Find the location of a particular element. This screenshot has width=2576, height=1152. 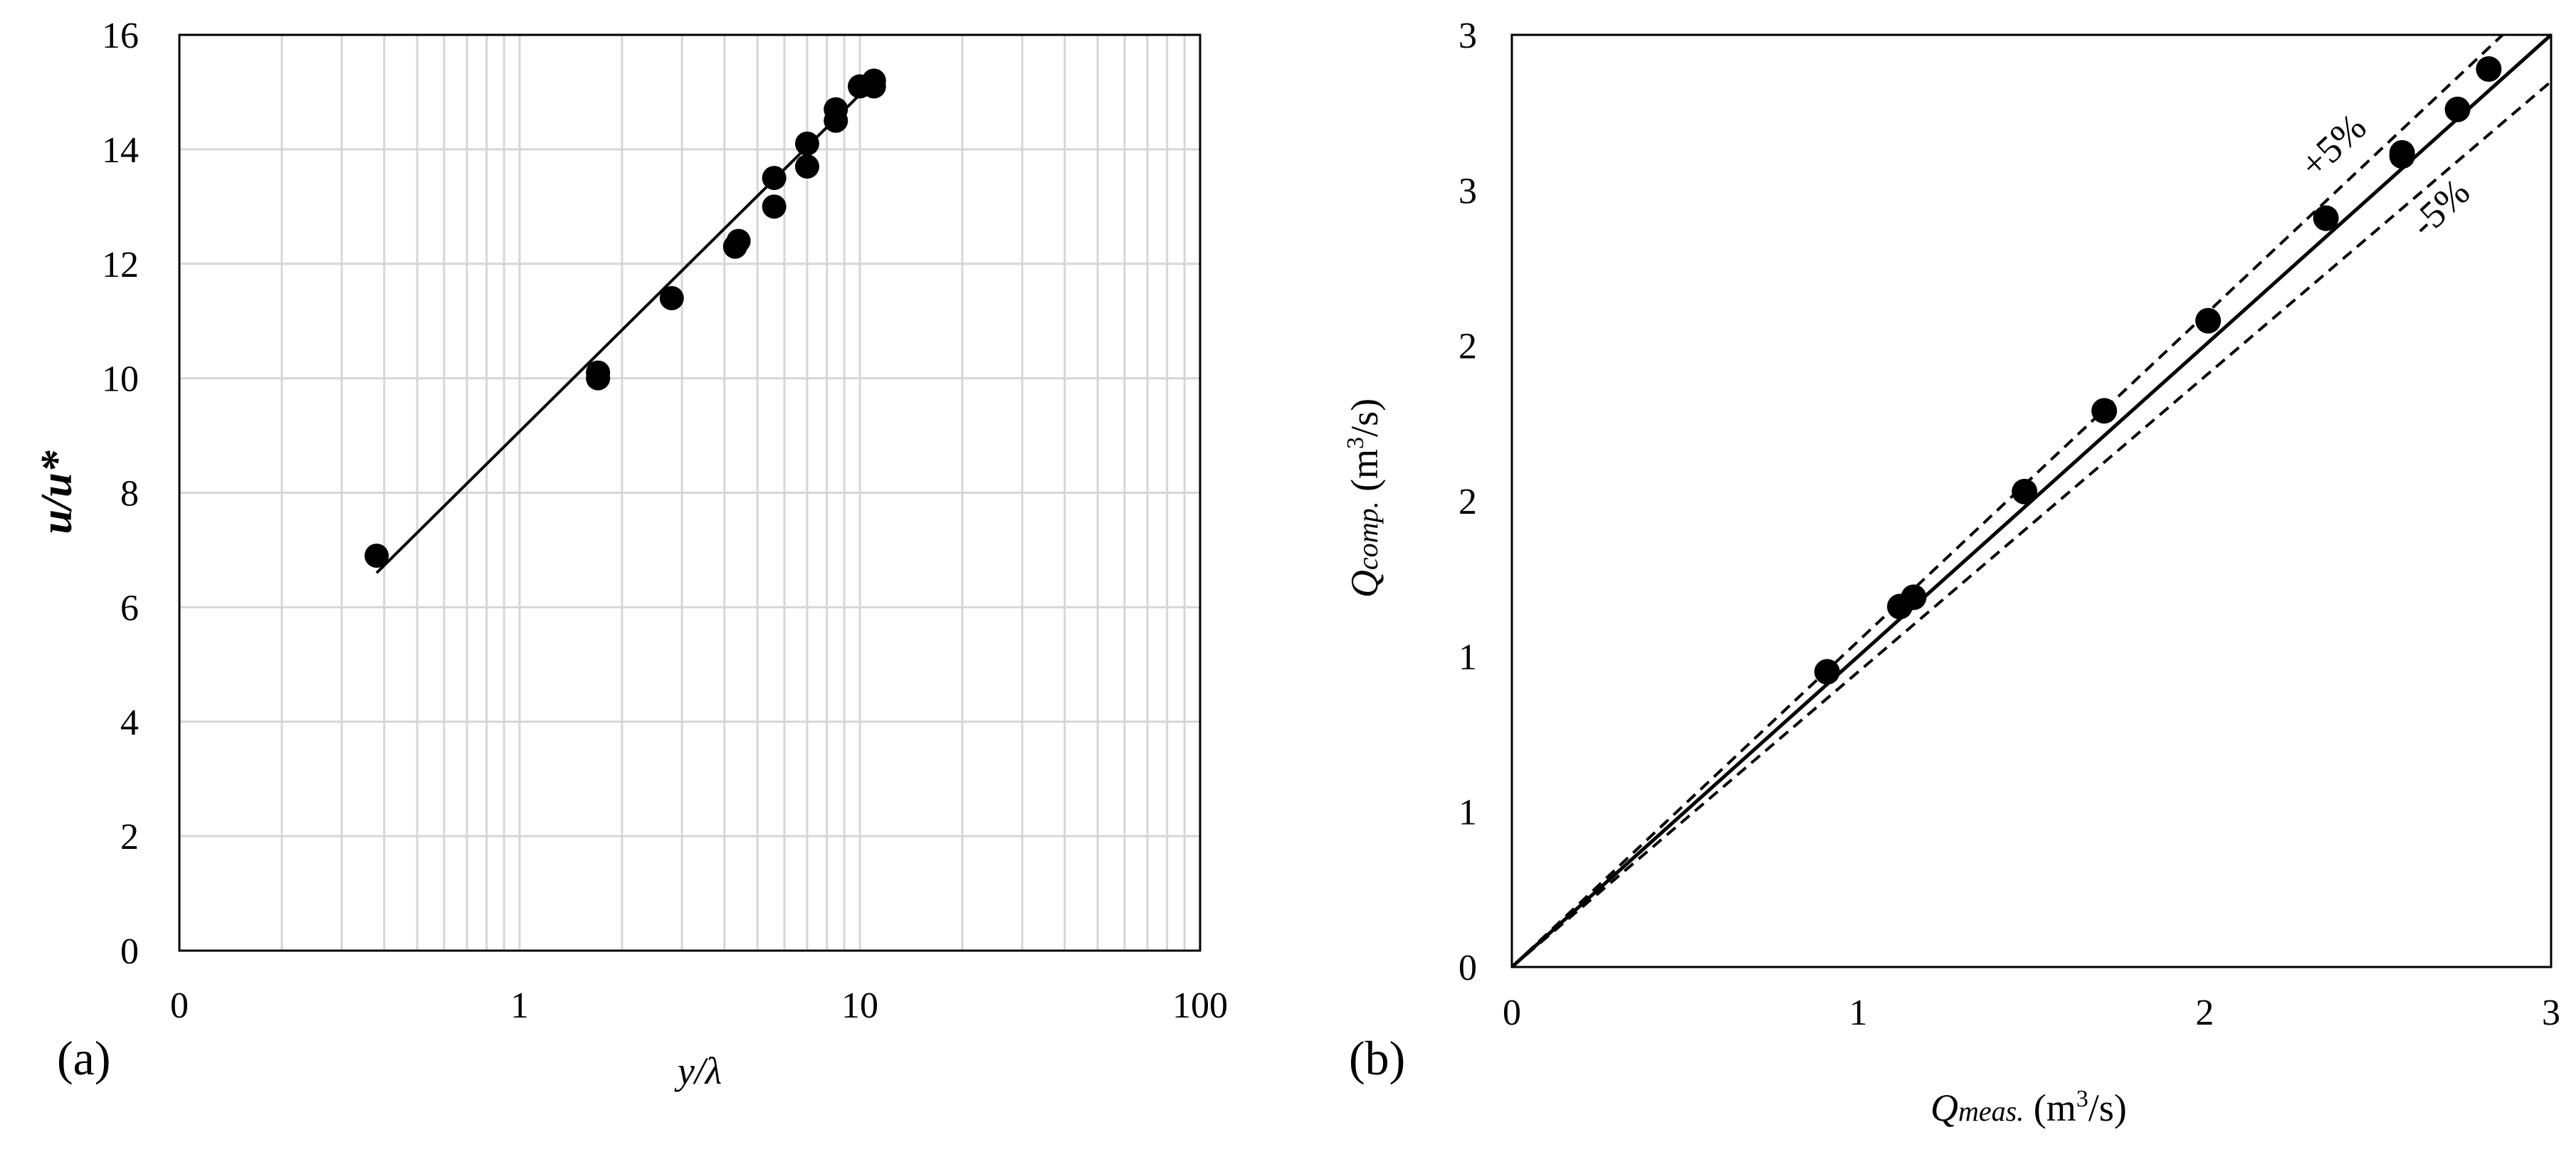

a-trend-line is located at coordinates (625, 326).